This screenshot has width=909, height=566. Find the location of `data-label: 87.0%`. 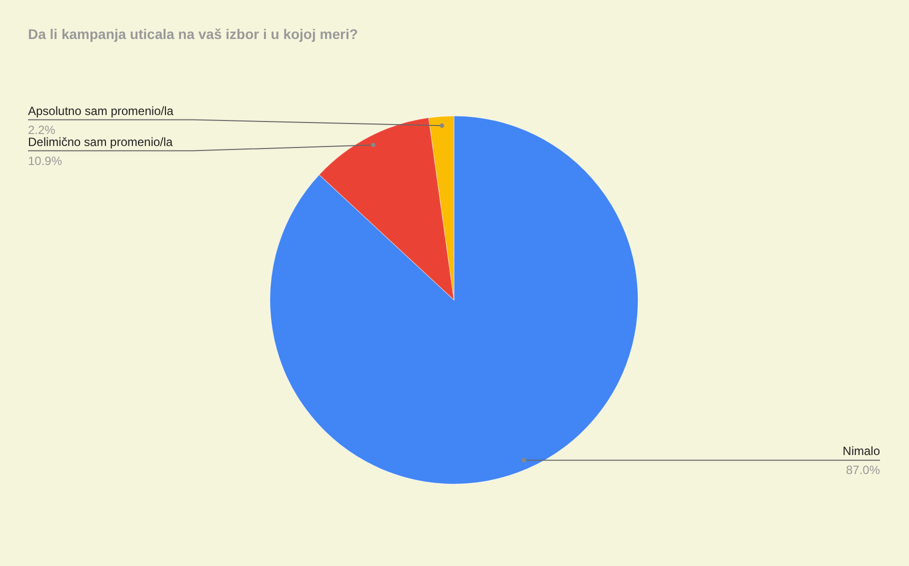

data-label: 87.0% is located at coordinates (863, 470).